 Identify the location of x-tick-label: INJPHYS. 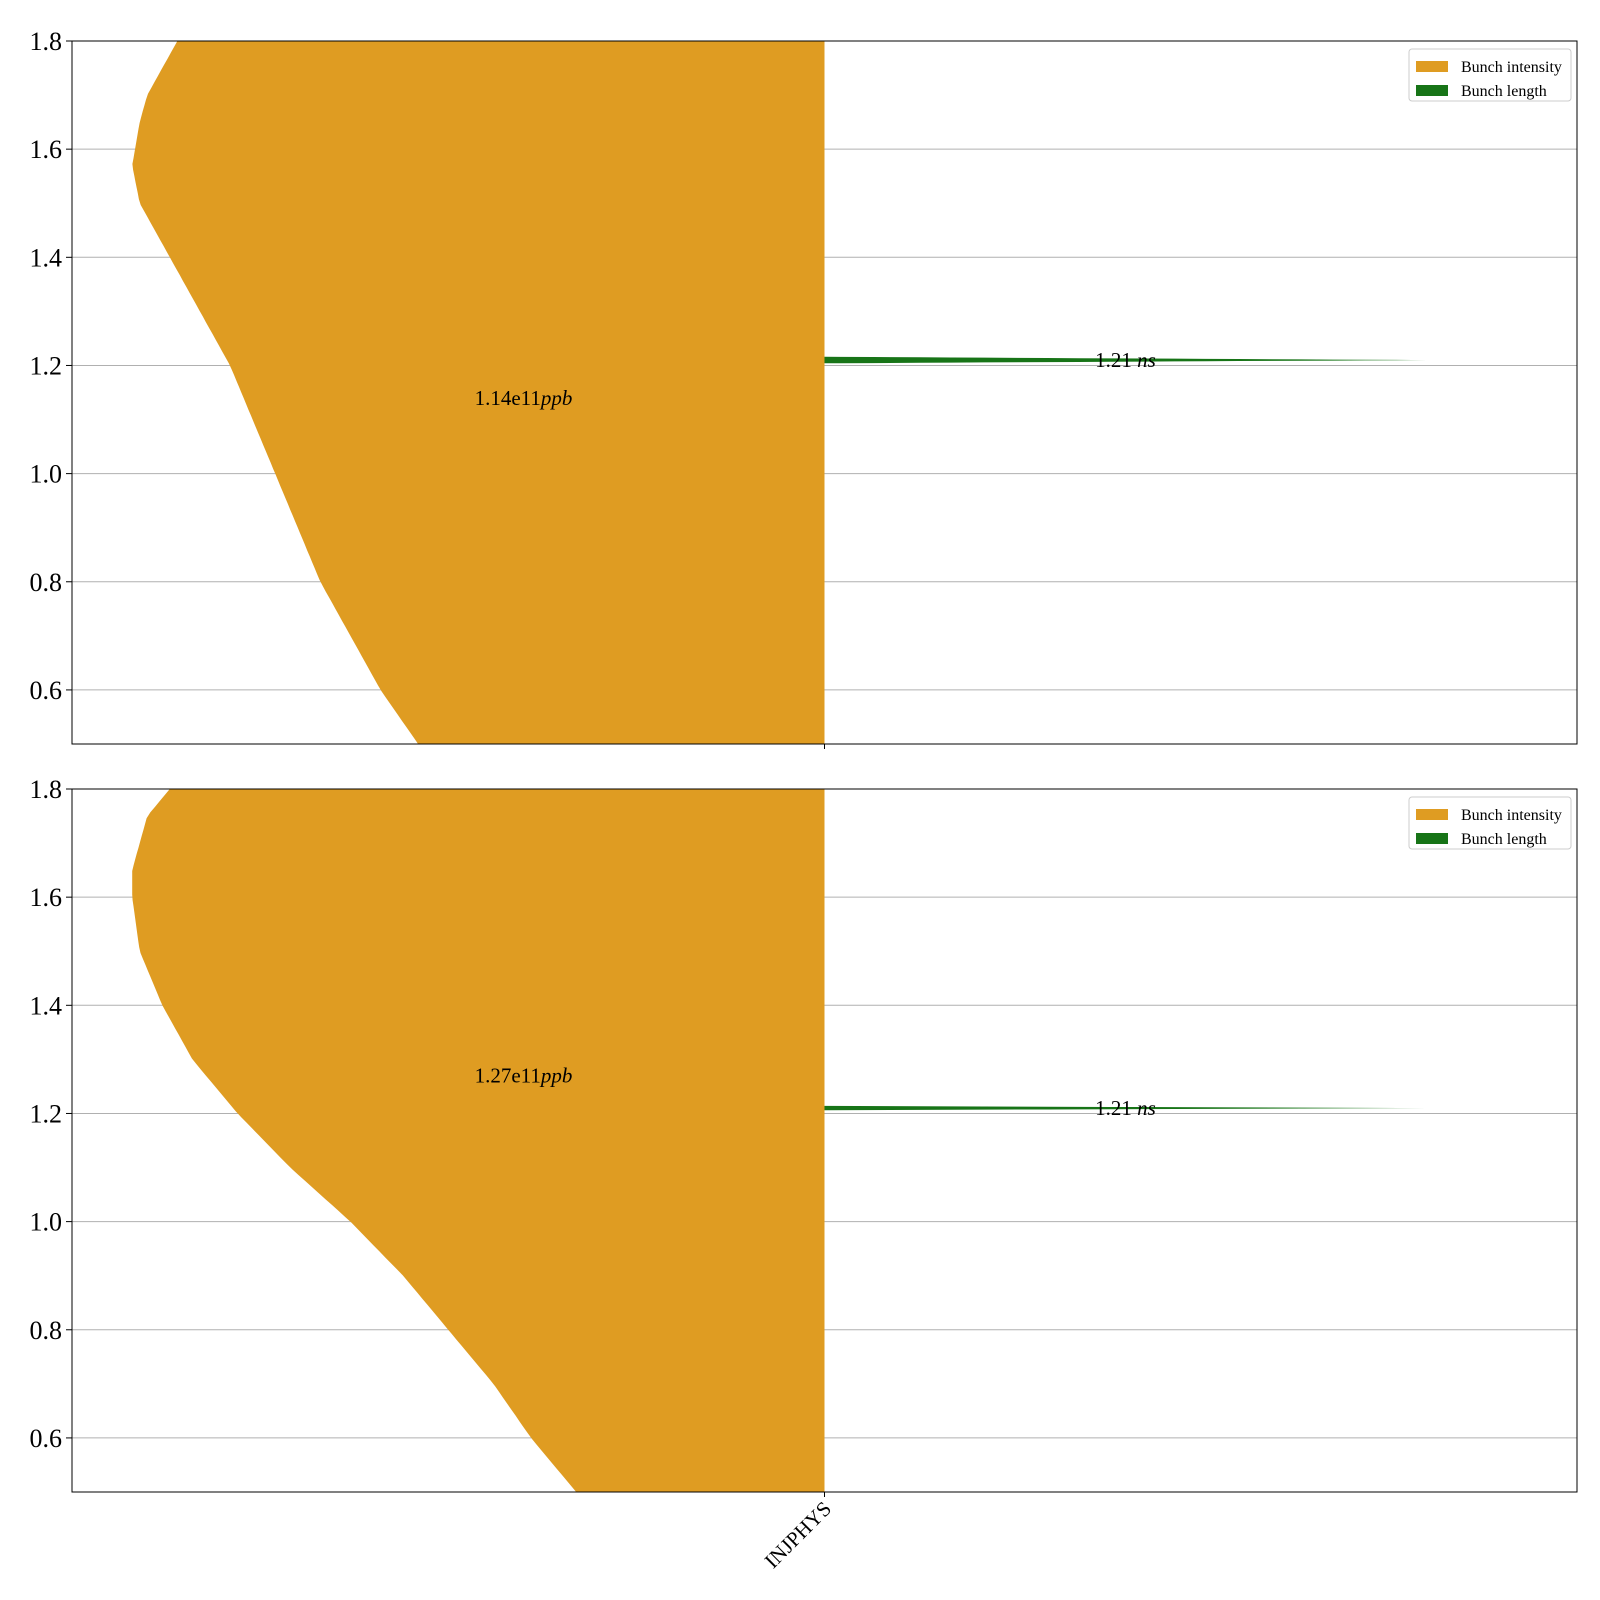
(798, 1535).